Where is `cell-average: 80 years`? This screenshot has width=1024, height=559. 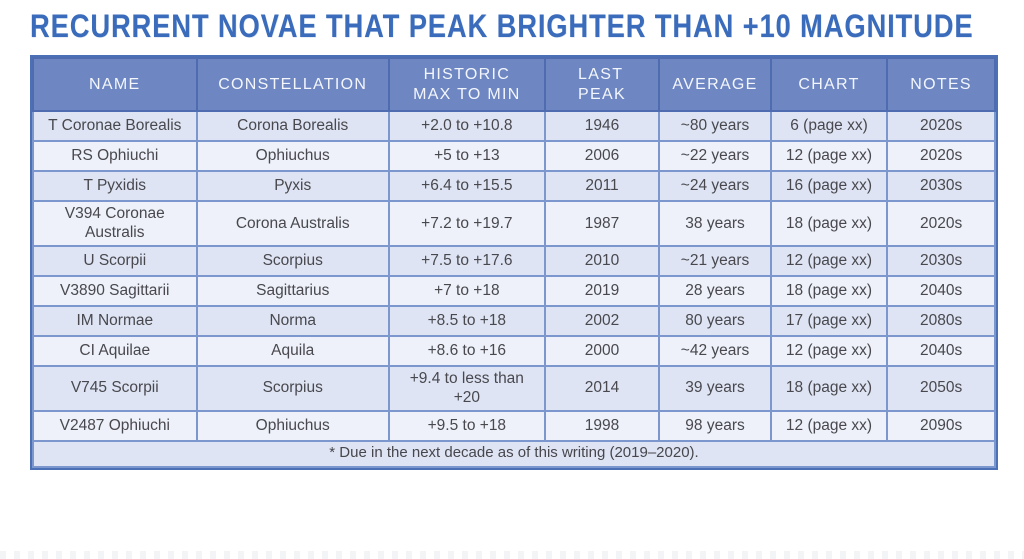 cell-average: 80 years is located at coordinates (715, 320).